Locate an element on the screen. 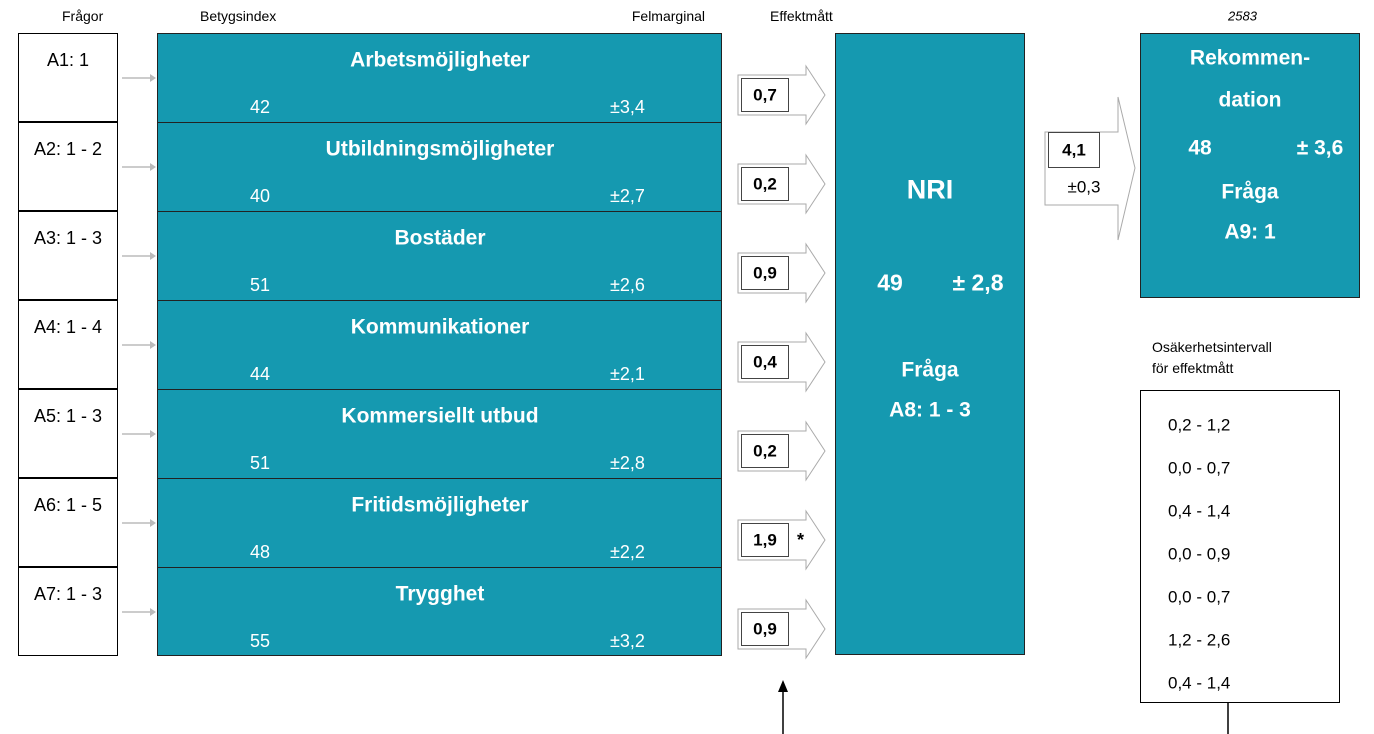 The height and width of the screenshot is (734, 1374). effect-value: 0,7 is located at coordinates (765, 95).